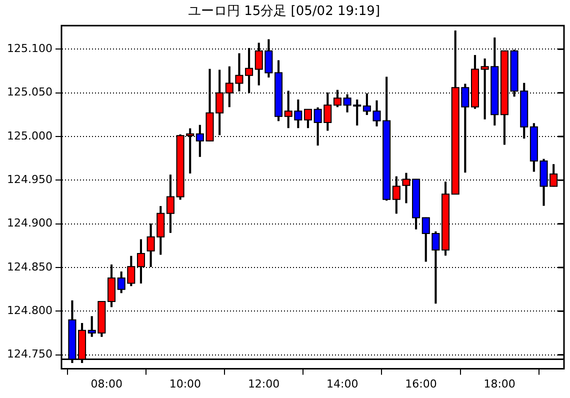 The image size is (570, 398). Describe the element at coordinates (29, 135) in the screenshot. I see `y-tick-label: 125.000` at that location.